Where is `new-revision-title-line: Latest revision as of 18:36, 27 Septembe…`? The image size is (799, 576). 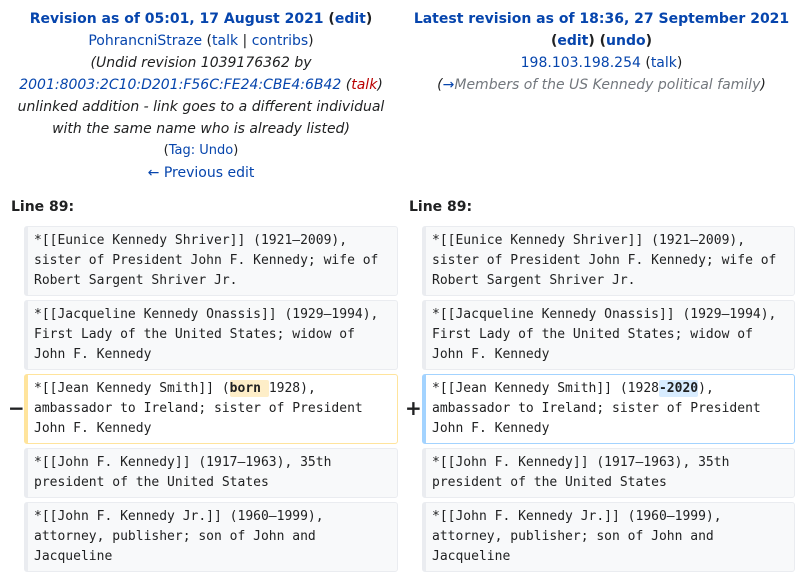
new-revision-title-line: Latest revision as of 18:36, 27 Septembe… is located at coordinates (601, 19).